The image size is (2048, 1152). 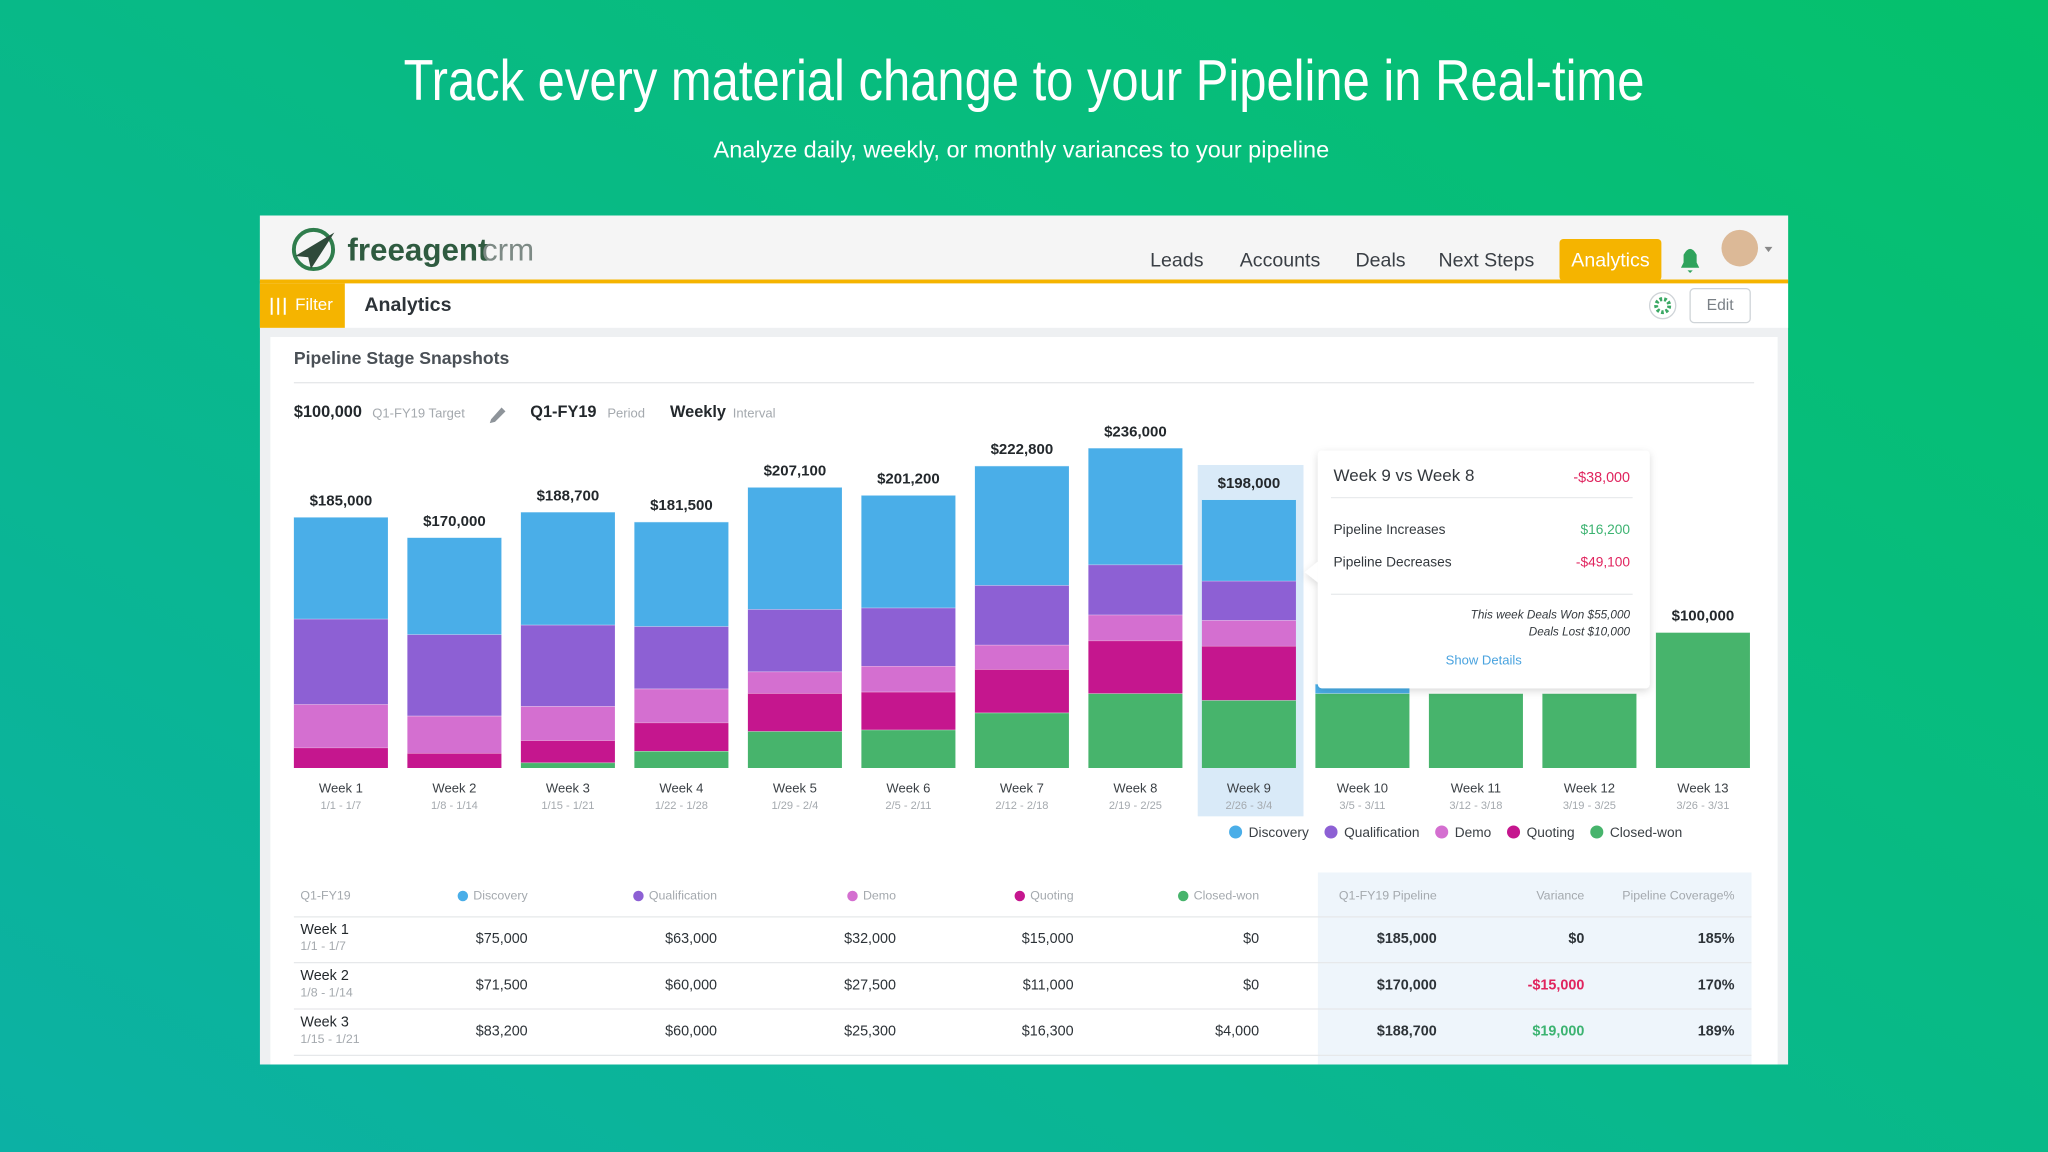 I want to click on table-cell: $188,700, so click(x=1407, y=1032).